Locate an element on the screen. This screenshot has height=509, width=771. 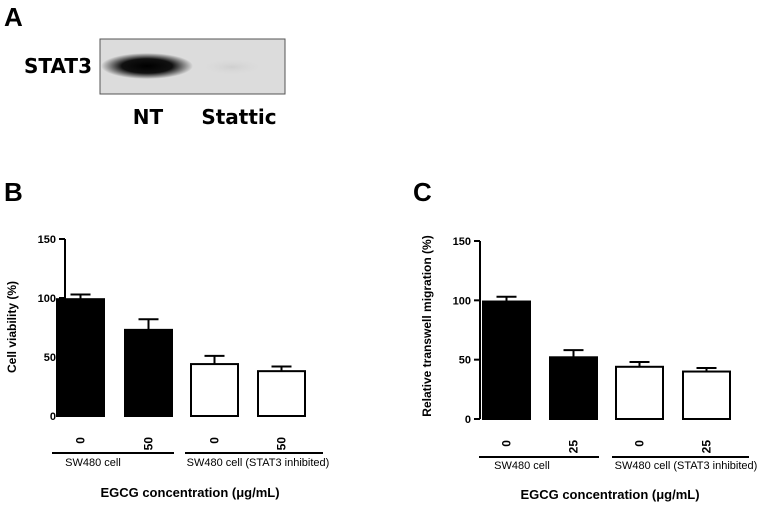
panel-a-letter: A is located at coordinates (13, 17).